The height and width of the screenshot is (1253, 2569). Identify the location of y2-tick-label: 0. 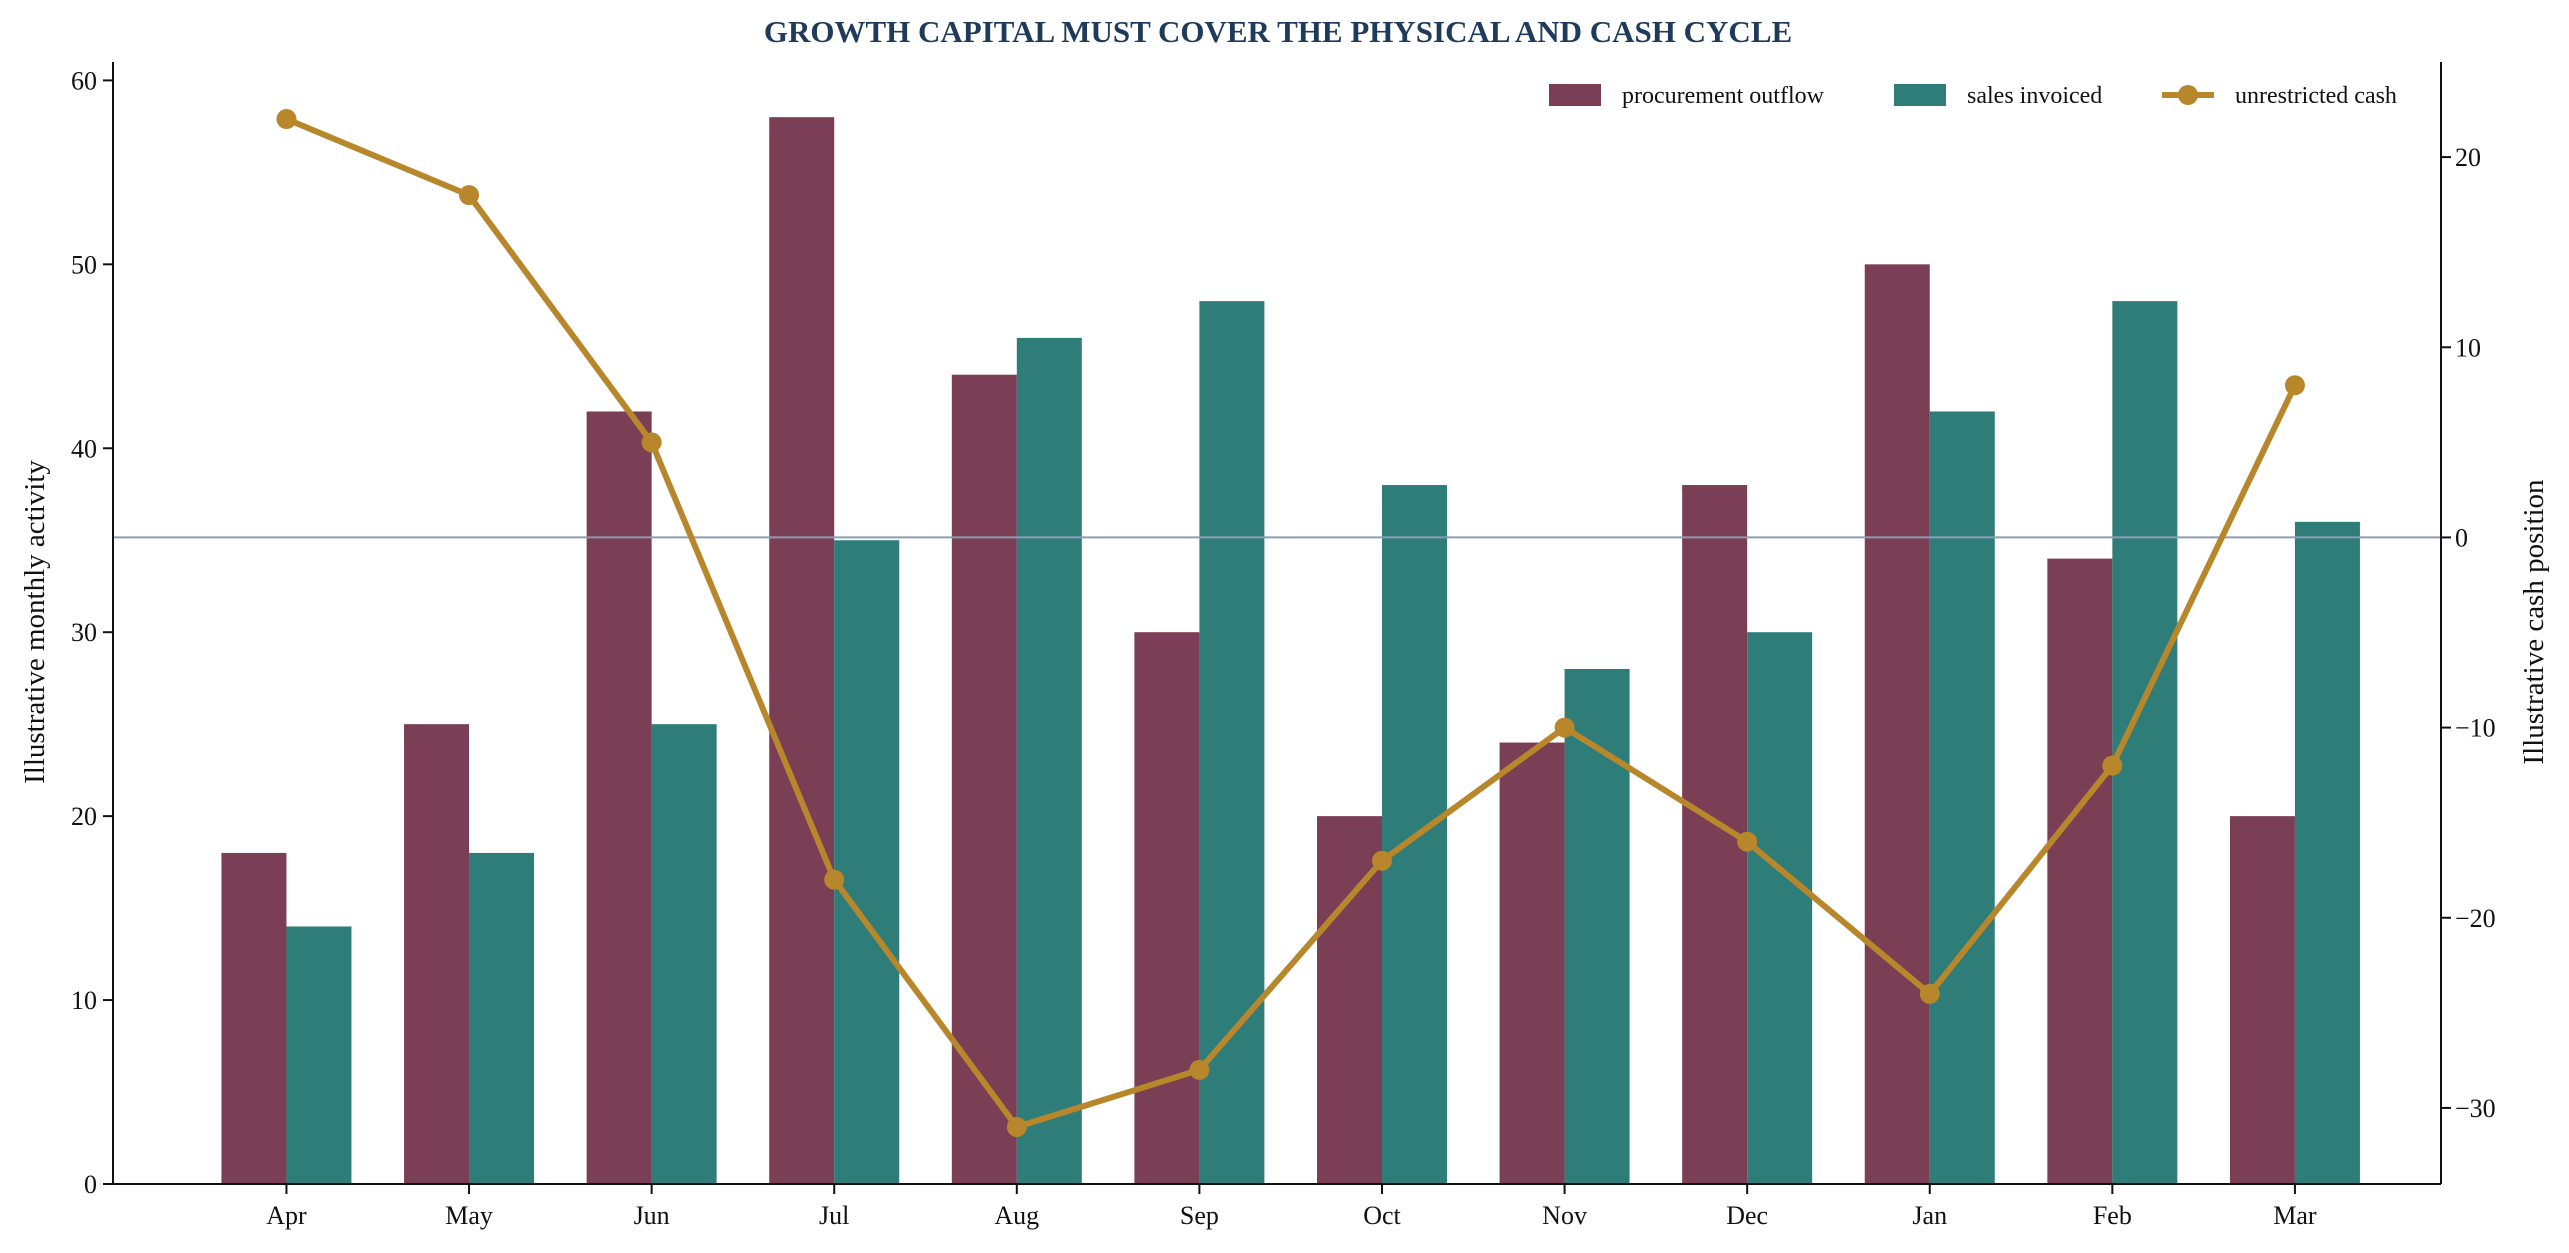
(2461, 537).